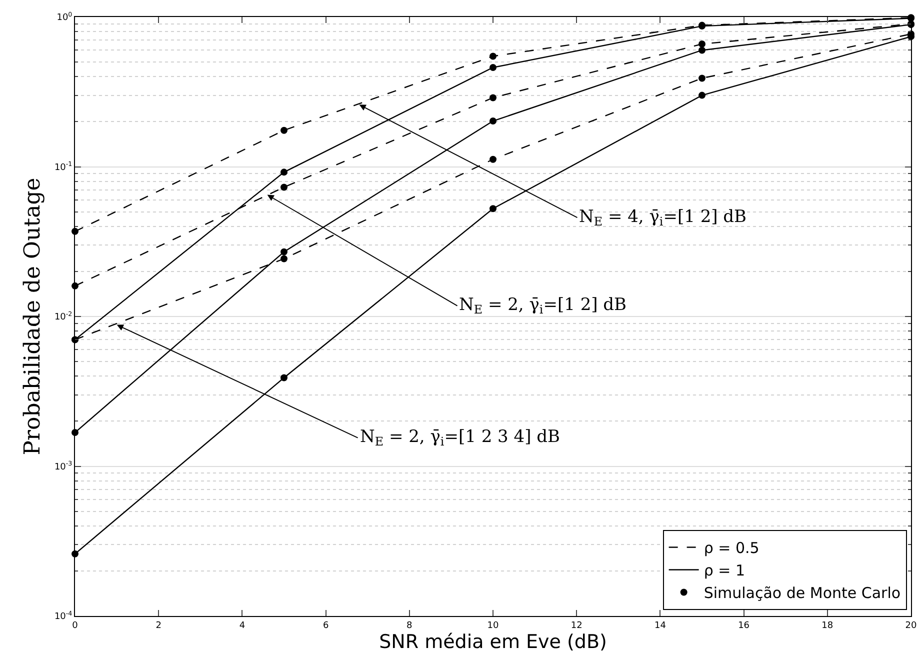 The height and width of the screenshot is (664, 923). What do you see at coordinates (724, 571) in the screenshot?
I see `legend-label: ρ = 1` at bounding box center [724, 571].